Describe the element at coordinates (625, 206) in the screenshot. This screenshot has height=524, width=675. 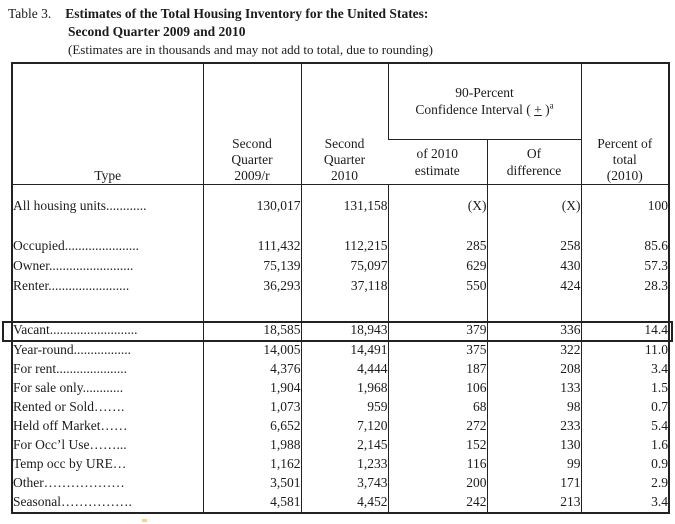
I see `cell-pct: 100` at that location.